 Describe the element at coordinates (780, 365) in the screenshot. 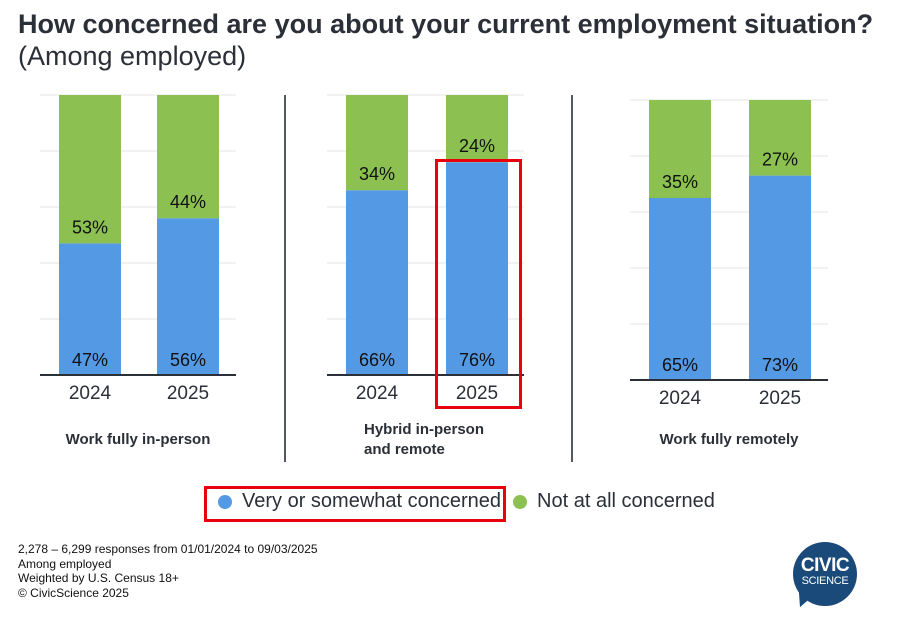

I see `data-label: 73%` at that location.